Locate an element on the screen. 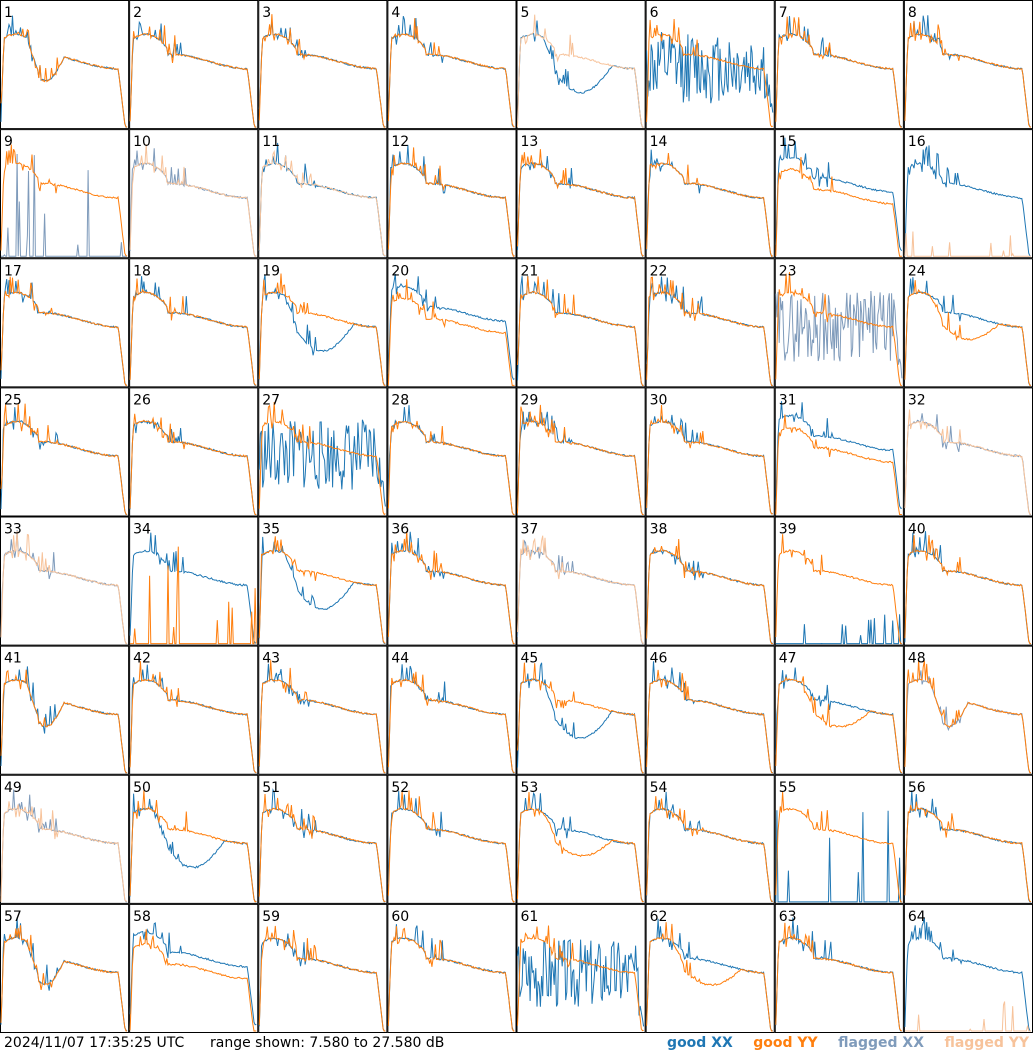 This screenshot has height=1053, width=1033. panel-45: 45 is located at coordinates (581, 710).